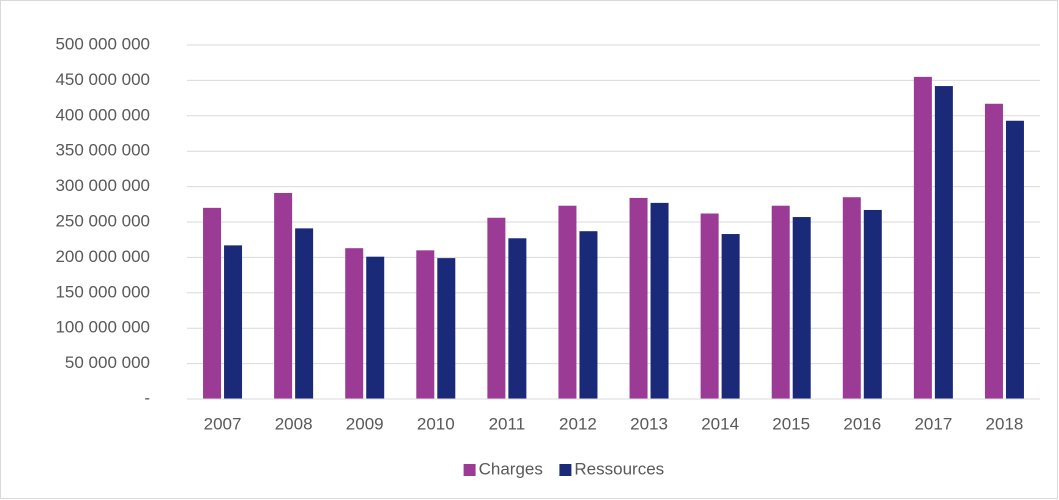  What do you see at coordinates (578, 423) in the screenshot?
I see `x-tick-label: 2012` at bounding box center [578, 423].